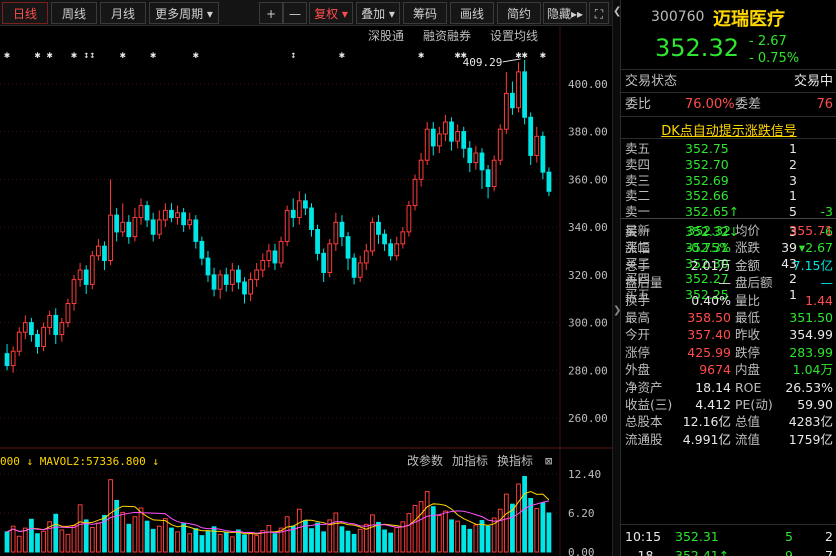  Describe the element at coordinates (729, 148) in the screenshot. I see `ask-row: 卖五 352.75 1` at that location.